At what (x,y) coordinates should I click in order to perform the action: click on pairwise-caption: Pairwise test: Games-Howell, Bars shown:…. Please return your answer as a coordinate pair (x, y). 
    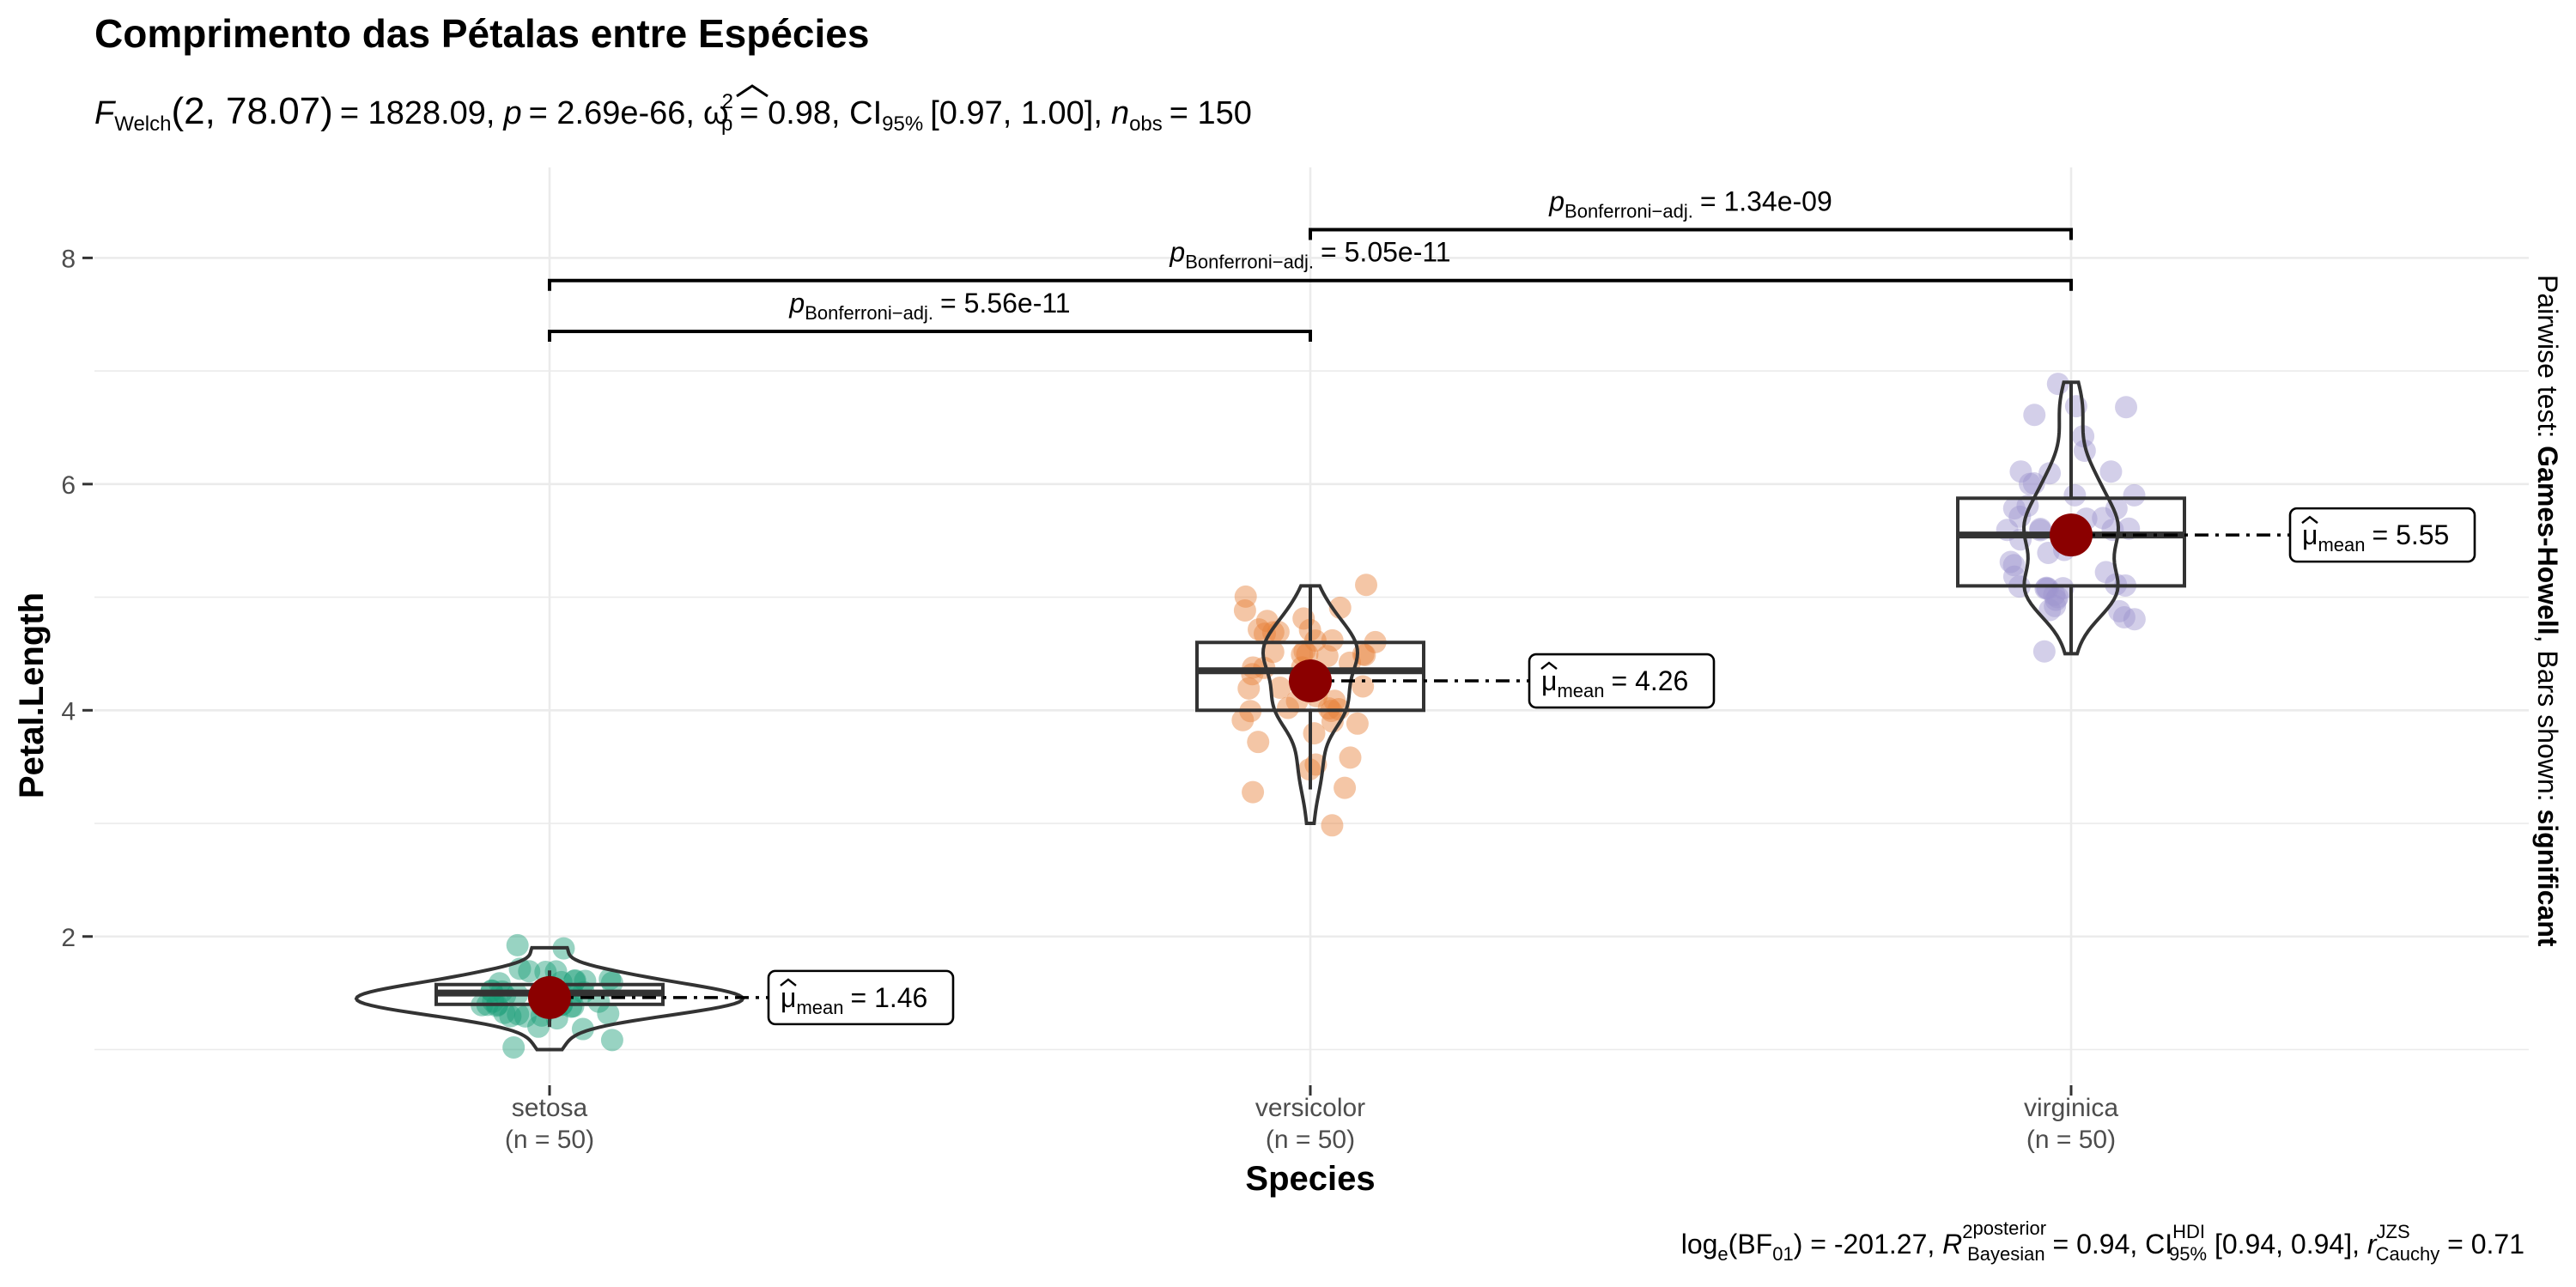
    Looking at the image, I should click on (2547, 611).